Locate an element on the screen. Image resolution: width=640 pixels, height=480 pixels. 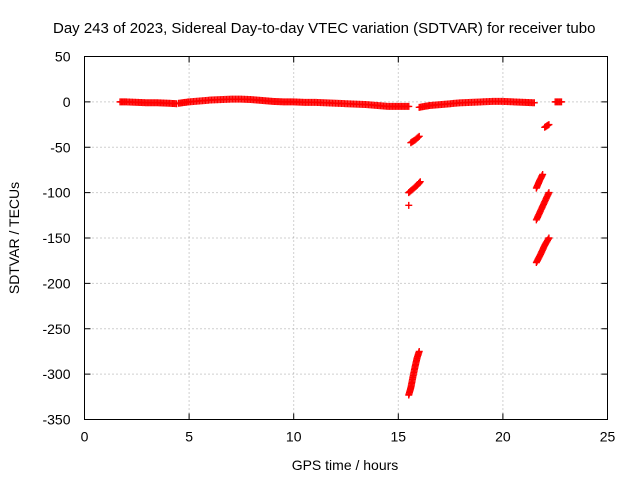
y-tick-label: -250 is located at coordinates (56, 329).